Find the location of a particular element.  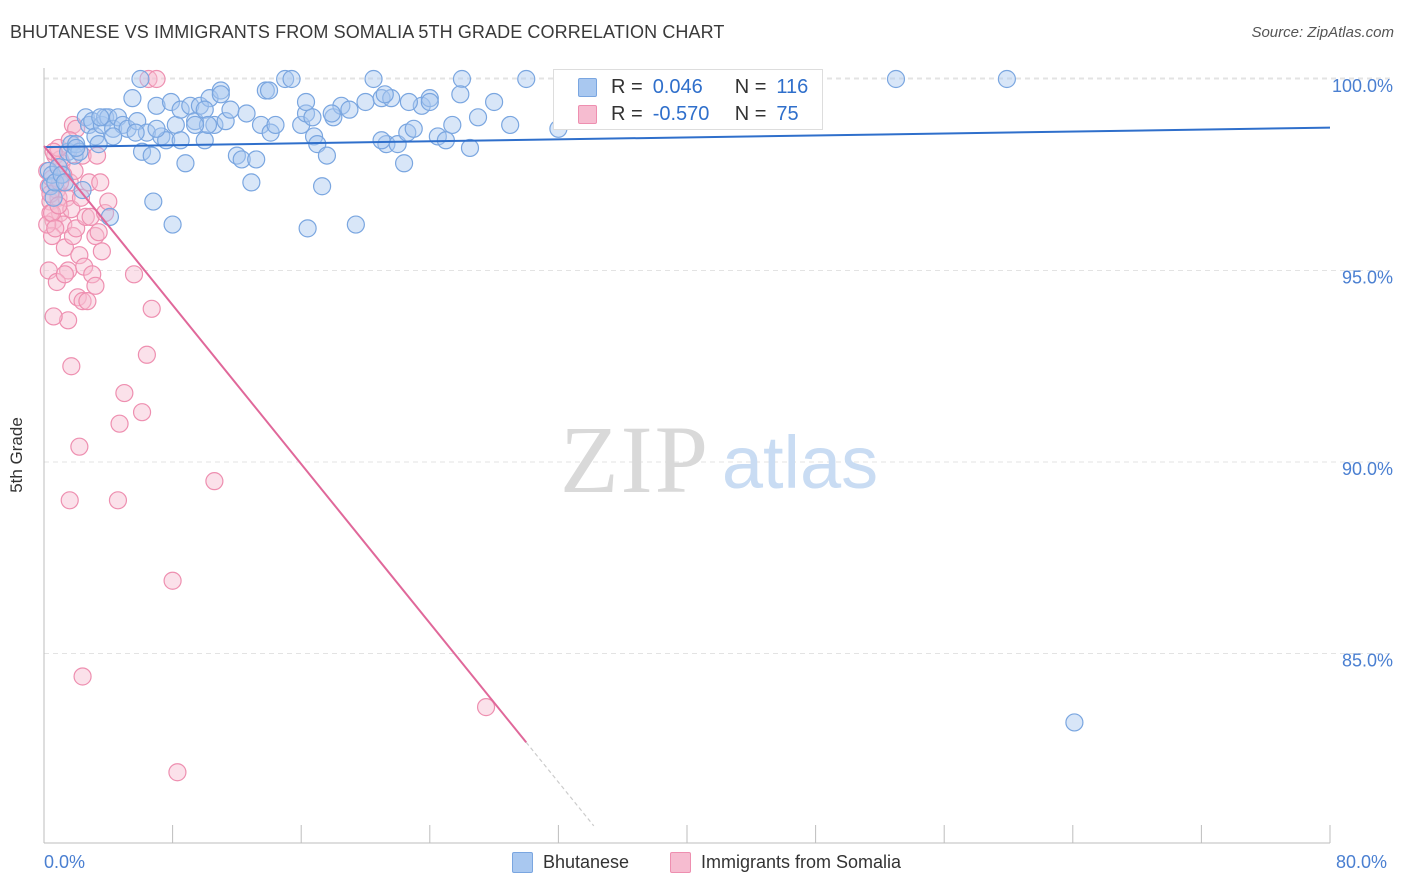

legend-label: Immigrants from Somalia is located at coordinates (801, 862).